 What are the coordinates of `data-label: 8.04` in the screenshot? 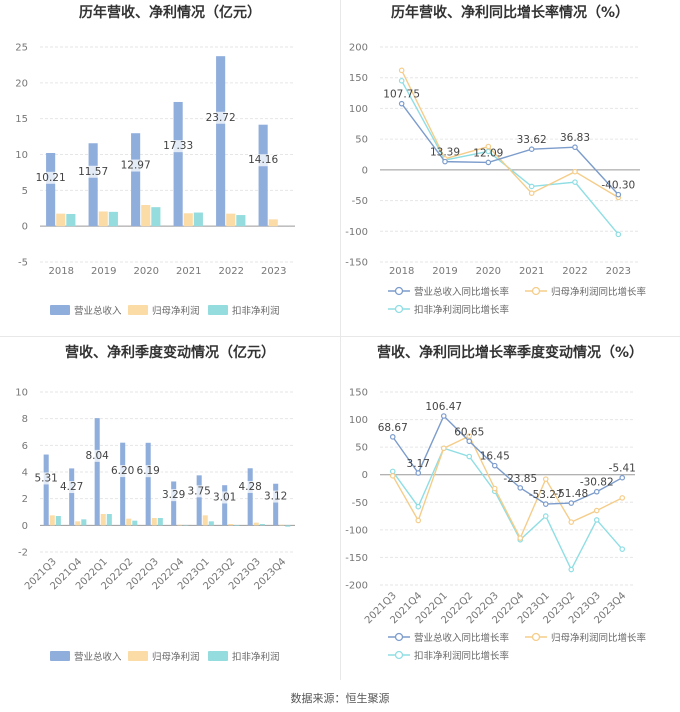 It's located at (97, 456).